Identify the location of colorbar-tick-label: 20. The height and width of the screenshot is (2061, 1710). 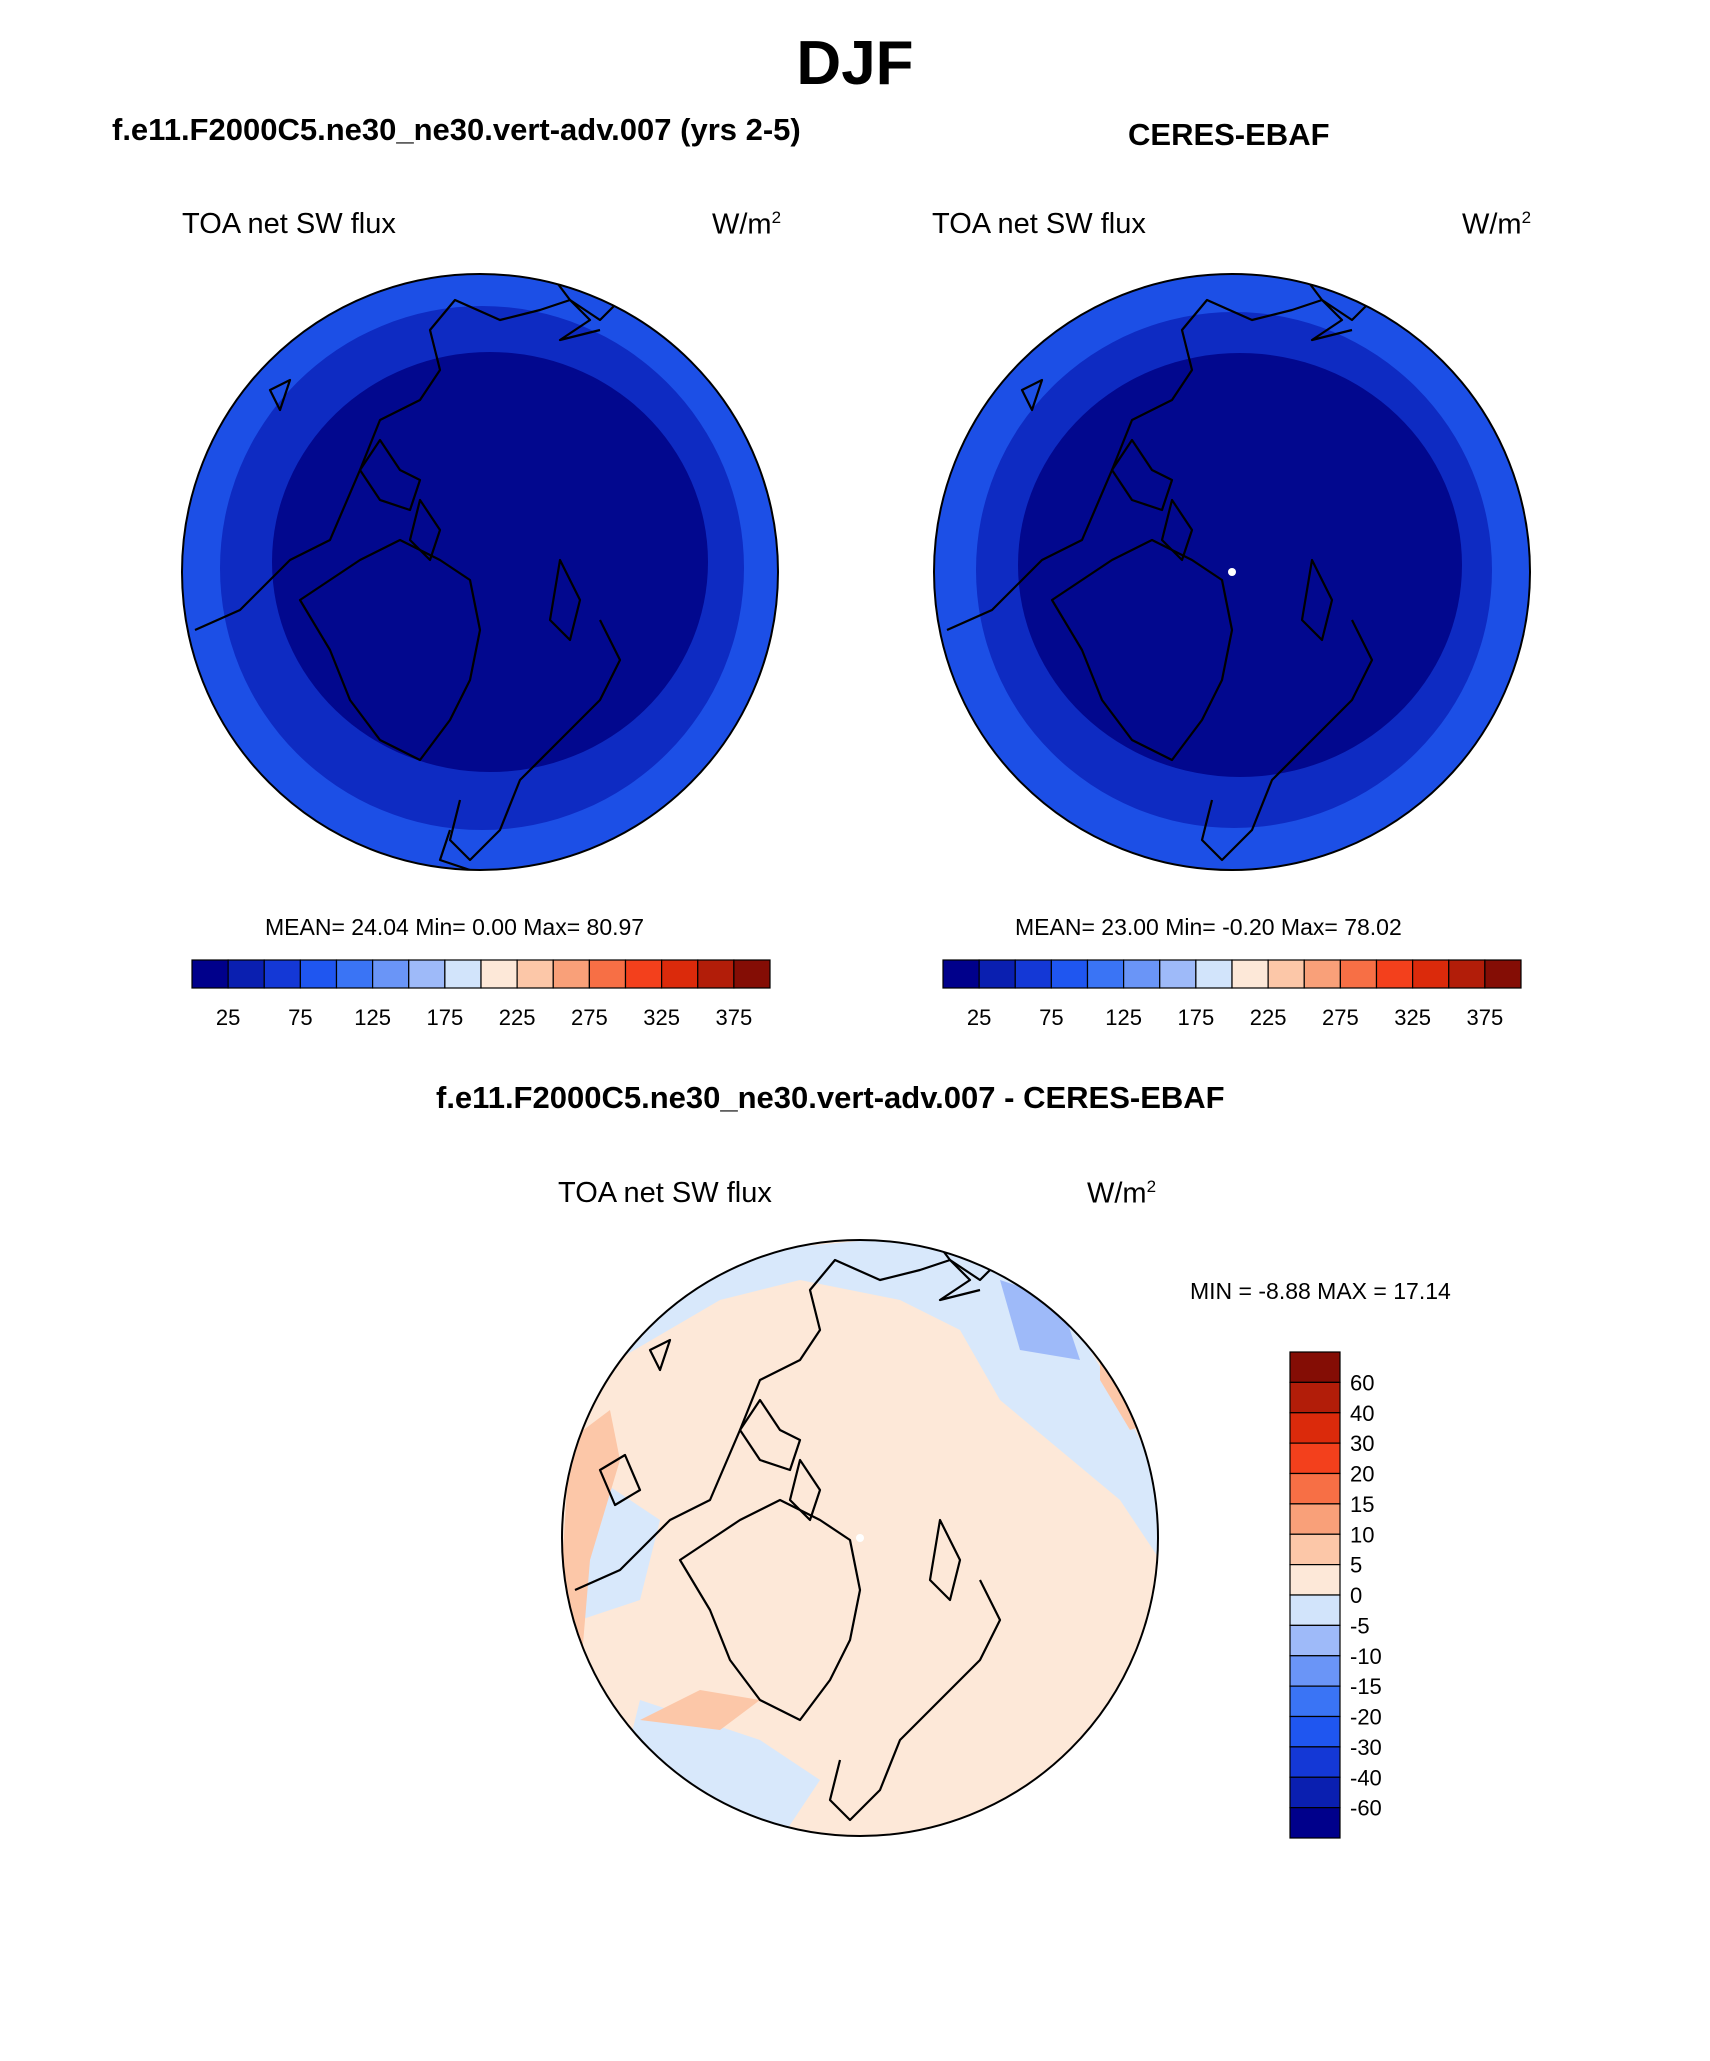
(1362, 1474).